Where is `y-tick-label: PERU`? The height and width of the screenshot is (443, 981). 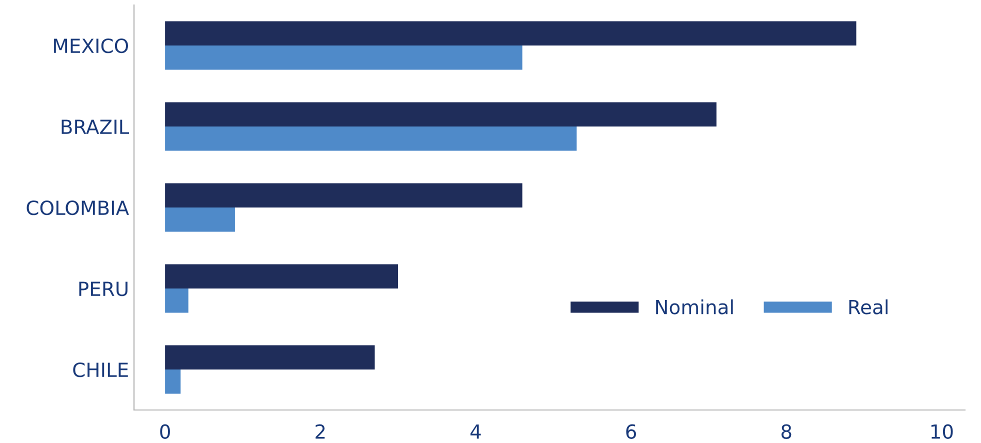
y-tick-label: PERU is located at coordinates (103, 289).